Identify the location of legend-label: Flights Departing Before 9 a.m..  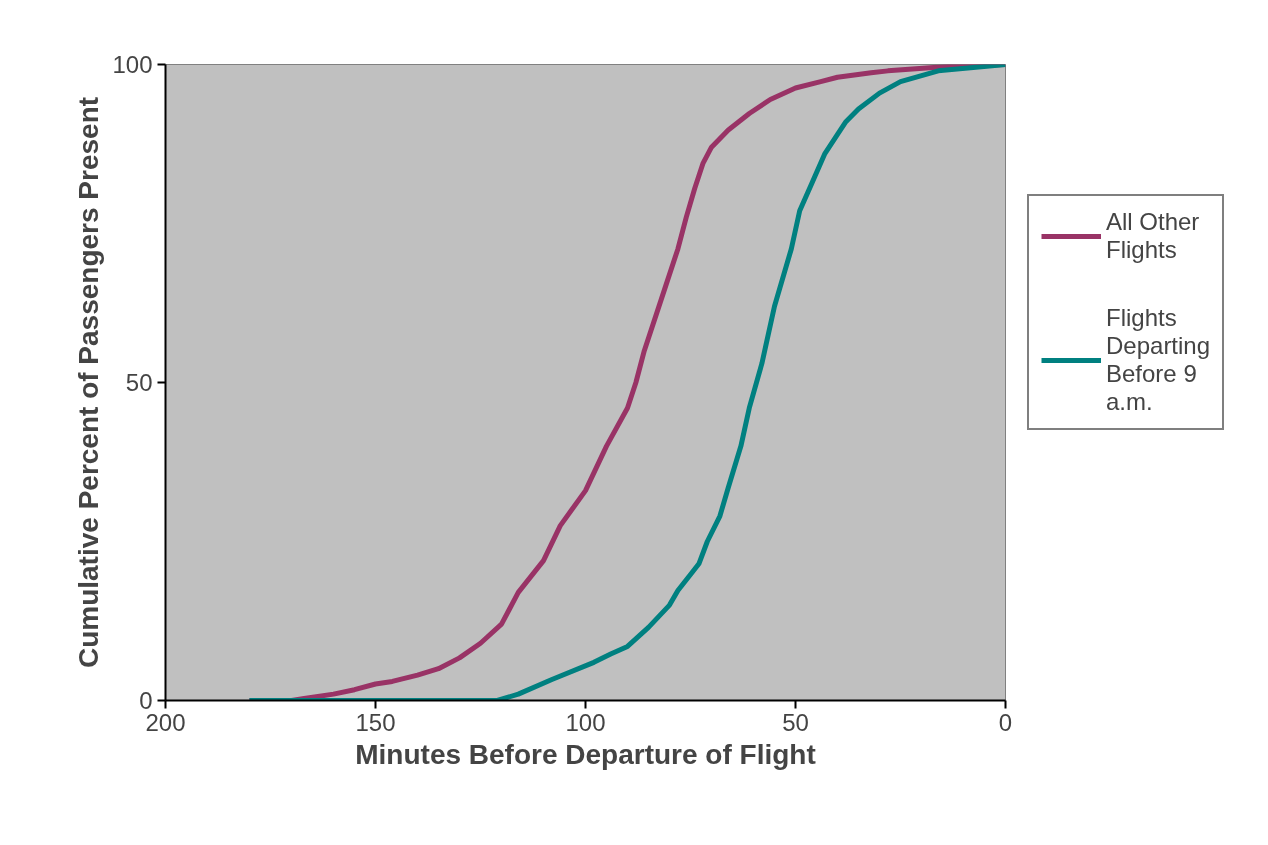
(1158, 360).